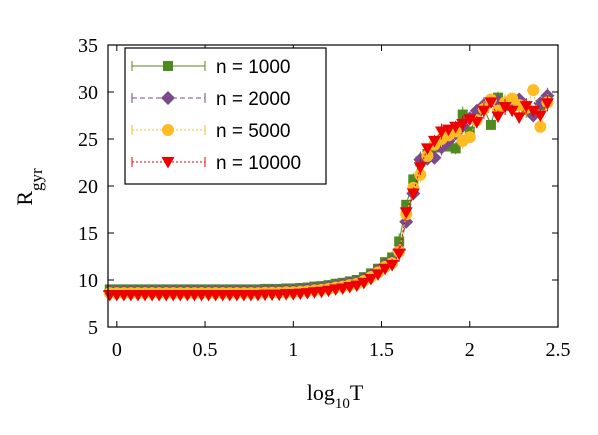 The width and height of the screenshot is (598, 435). What do you see at coordinates (211, 99) in the screenshot?
I see `legend-item-1: n = 2000` at bounding box center [211, 99].